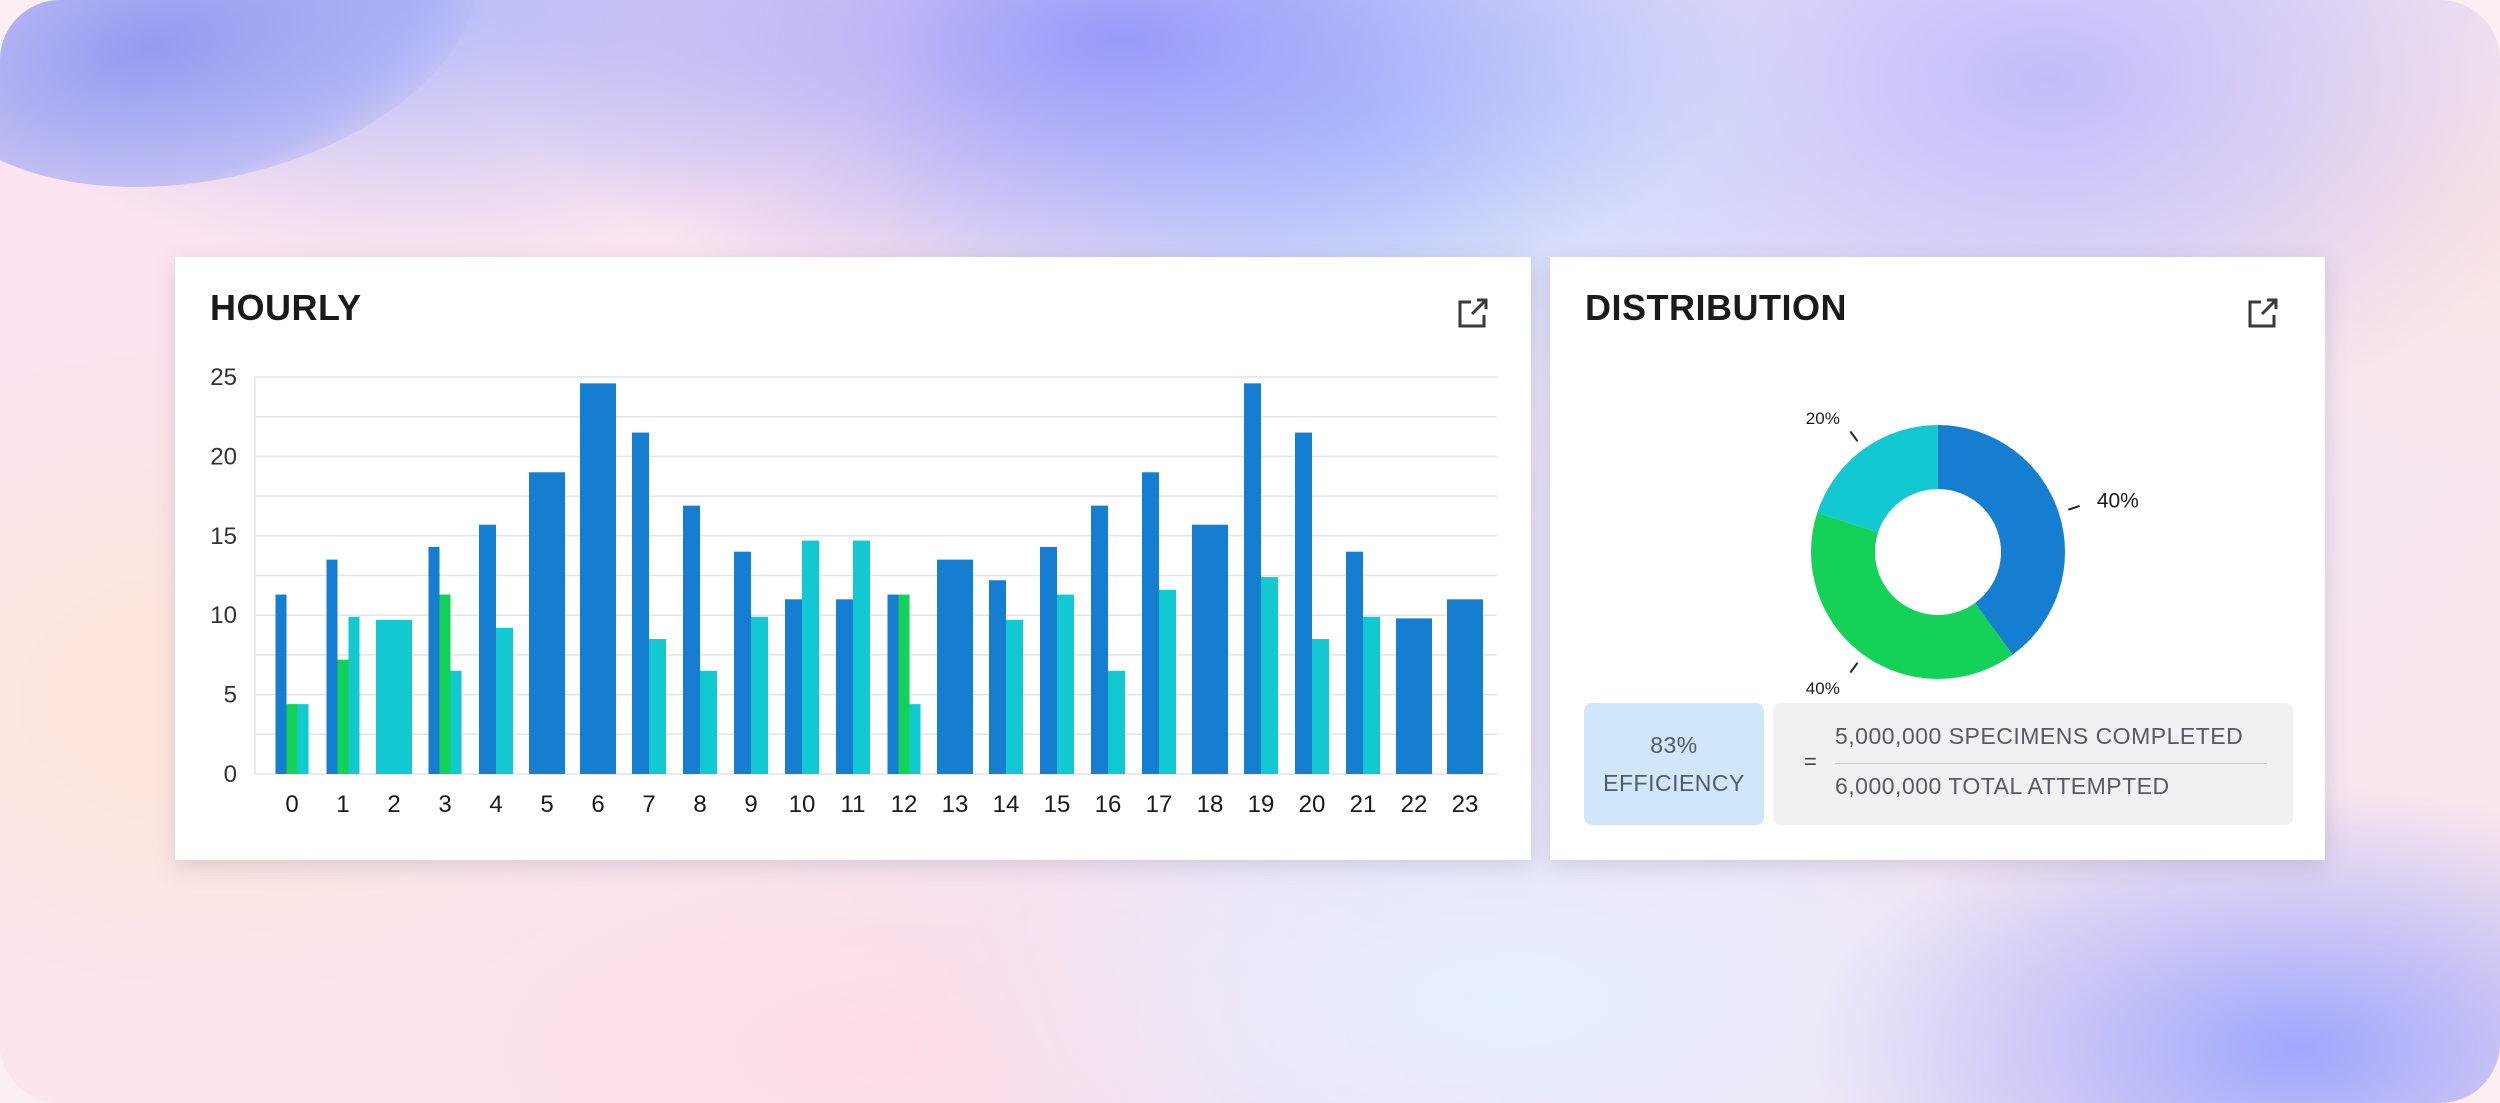 The image size is (2500, 1103). I want to click on x-tick-label: 23, so click(1465, 804).